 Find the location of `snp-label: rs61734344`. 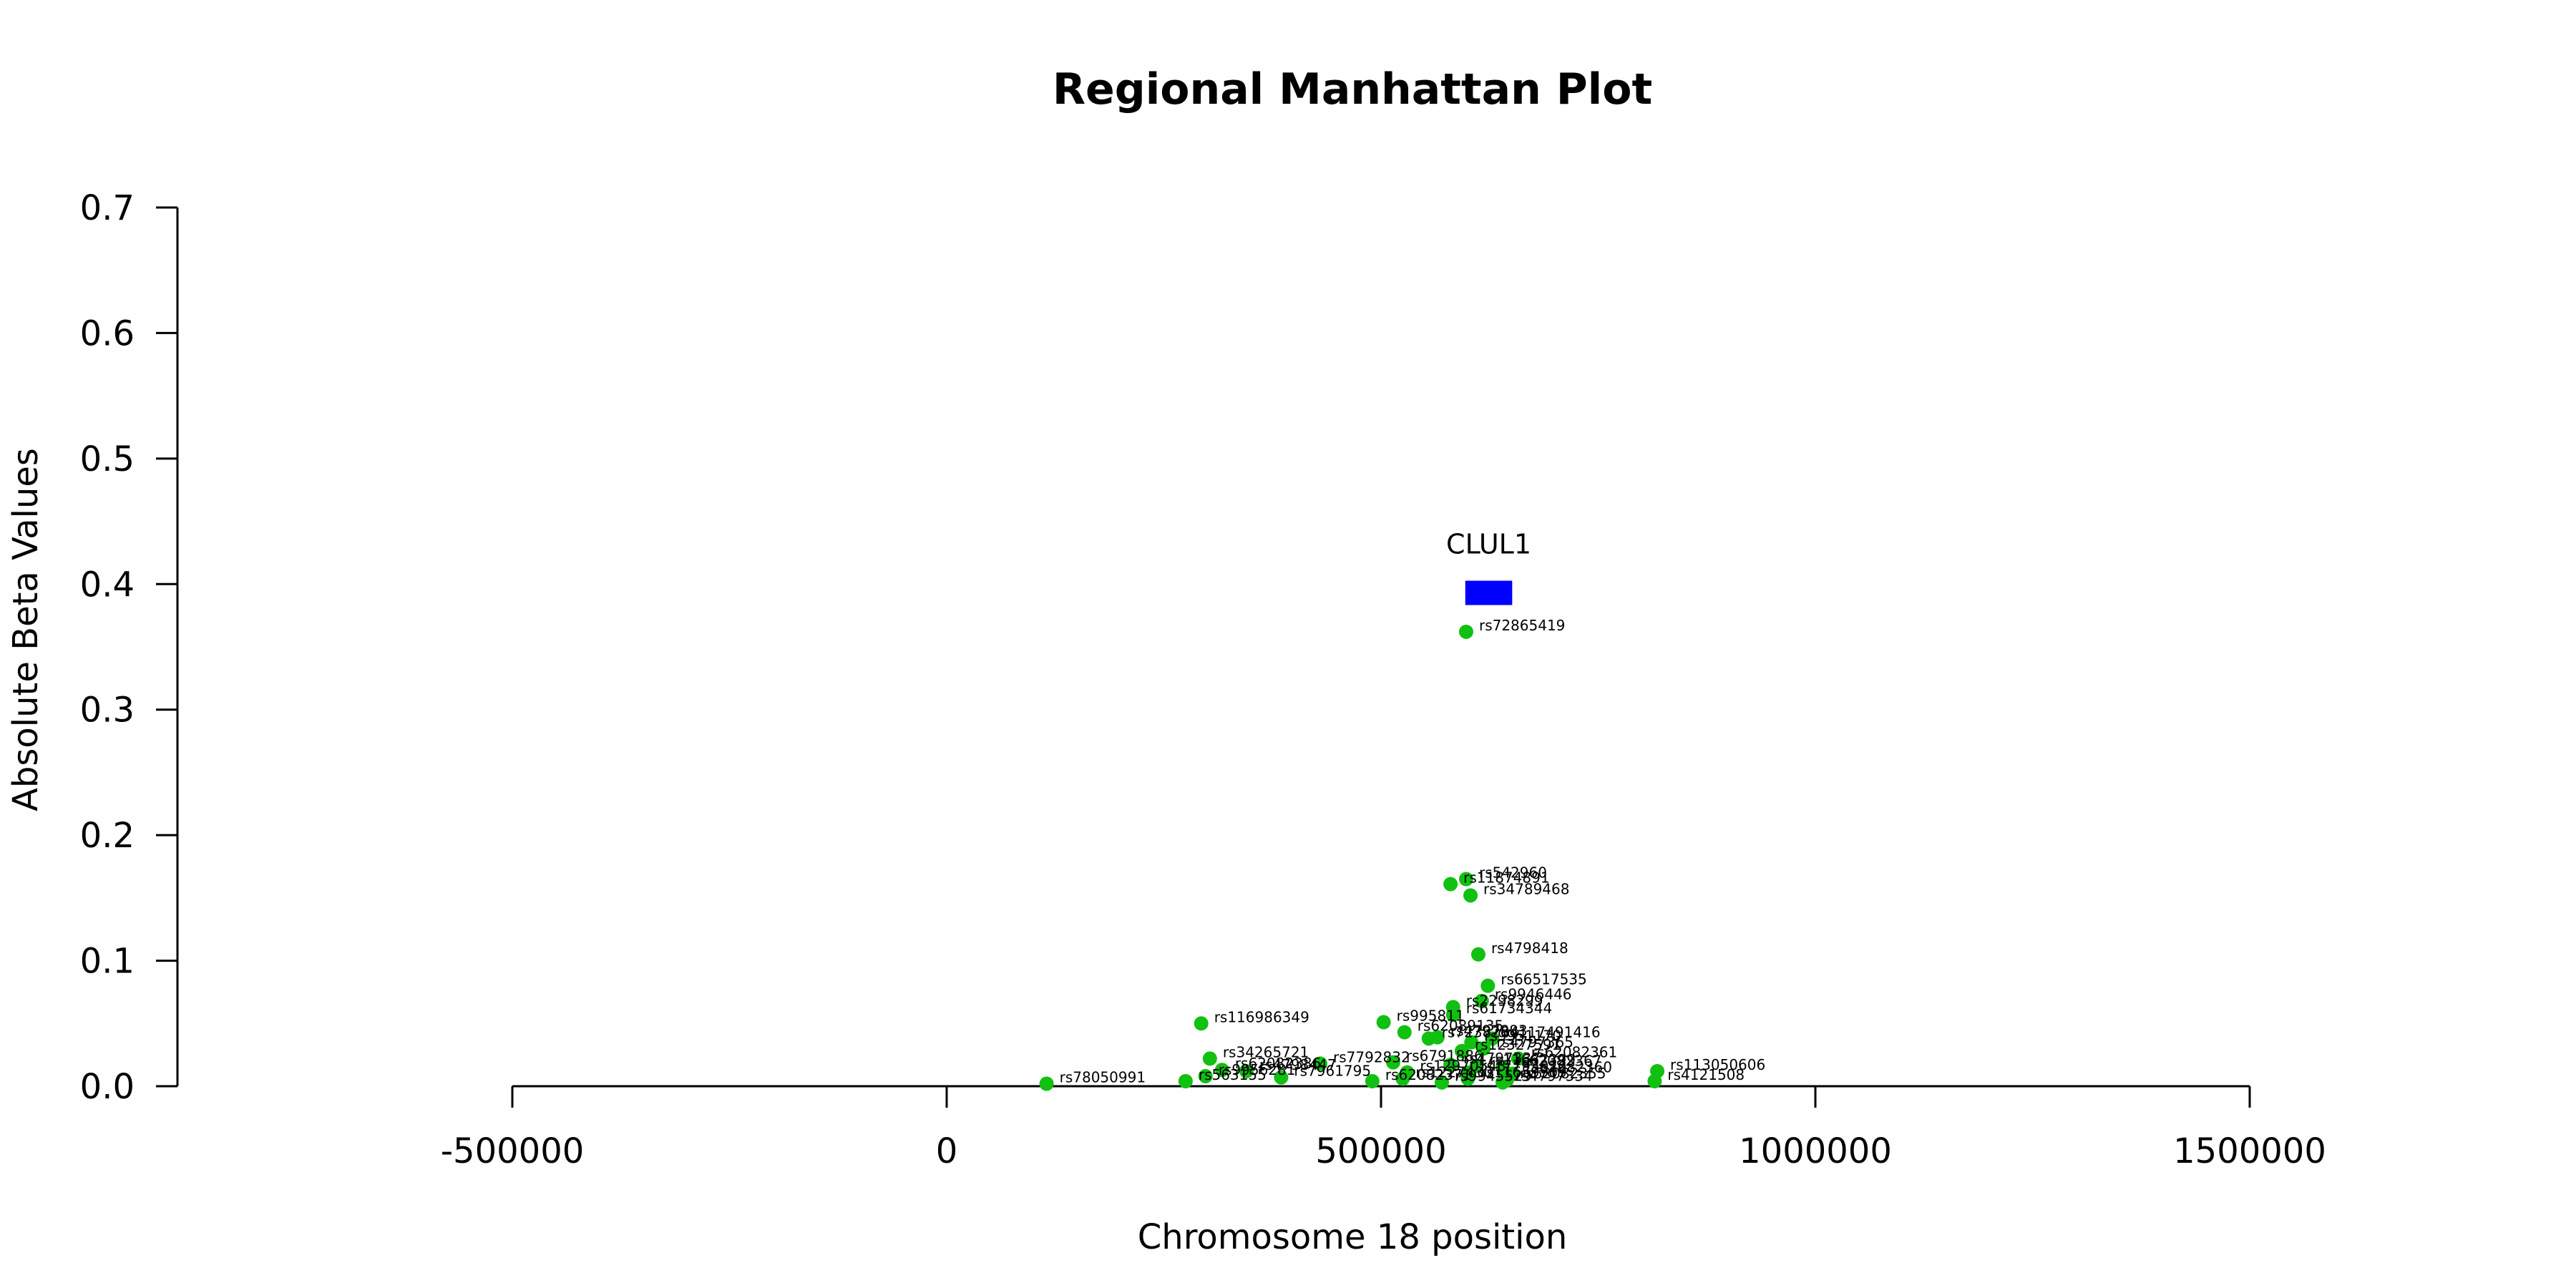

snp-label: rs61734344 is located at coordinates (1509, 1008).